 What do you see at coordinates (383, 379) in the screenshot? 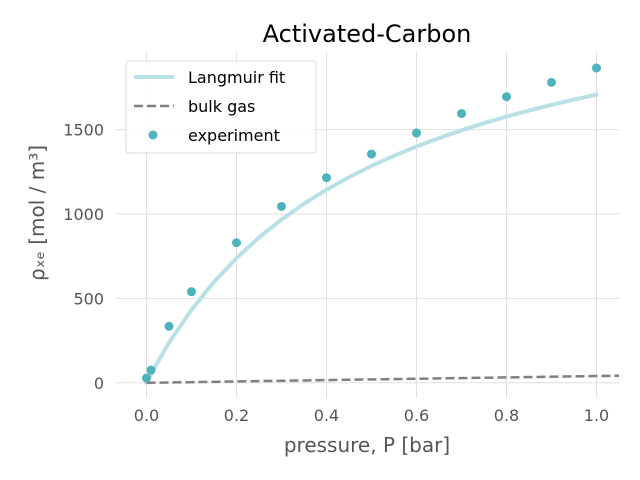
I see `series-line-bulk-gas` at bounding box center [383, 379].